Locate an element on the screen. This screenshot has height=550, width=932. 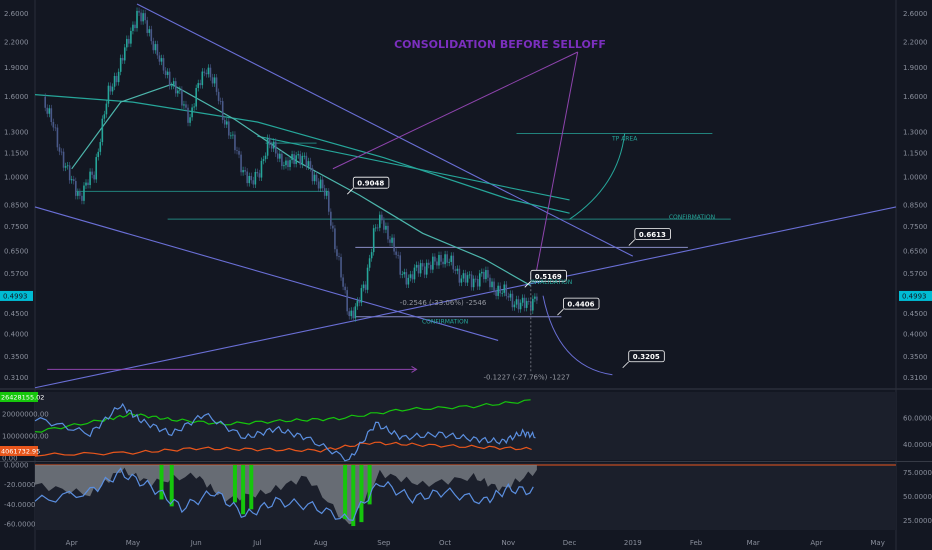
time-tick-label: Oct is located at coordinates (445, 543).